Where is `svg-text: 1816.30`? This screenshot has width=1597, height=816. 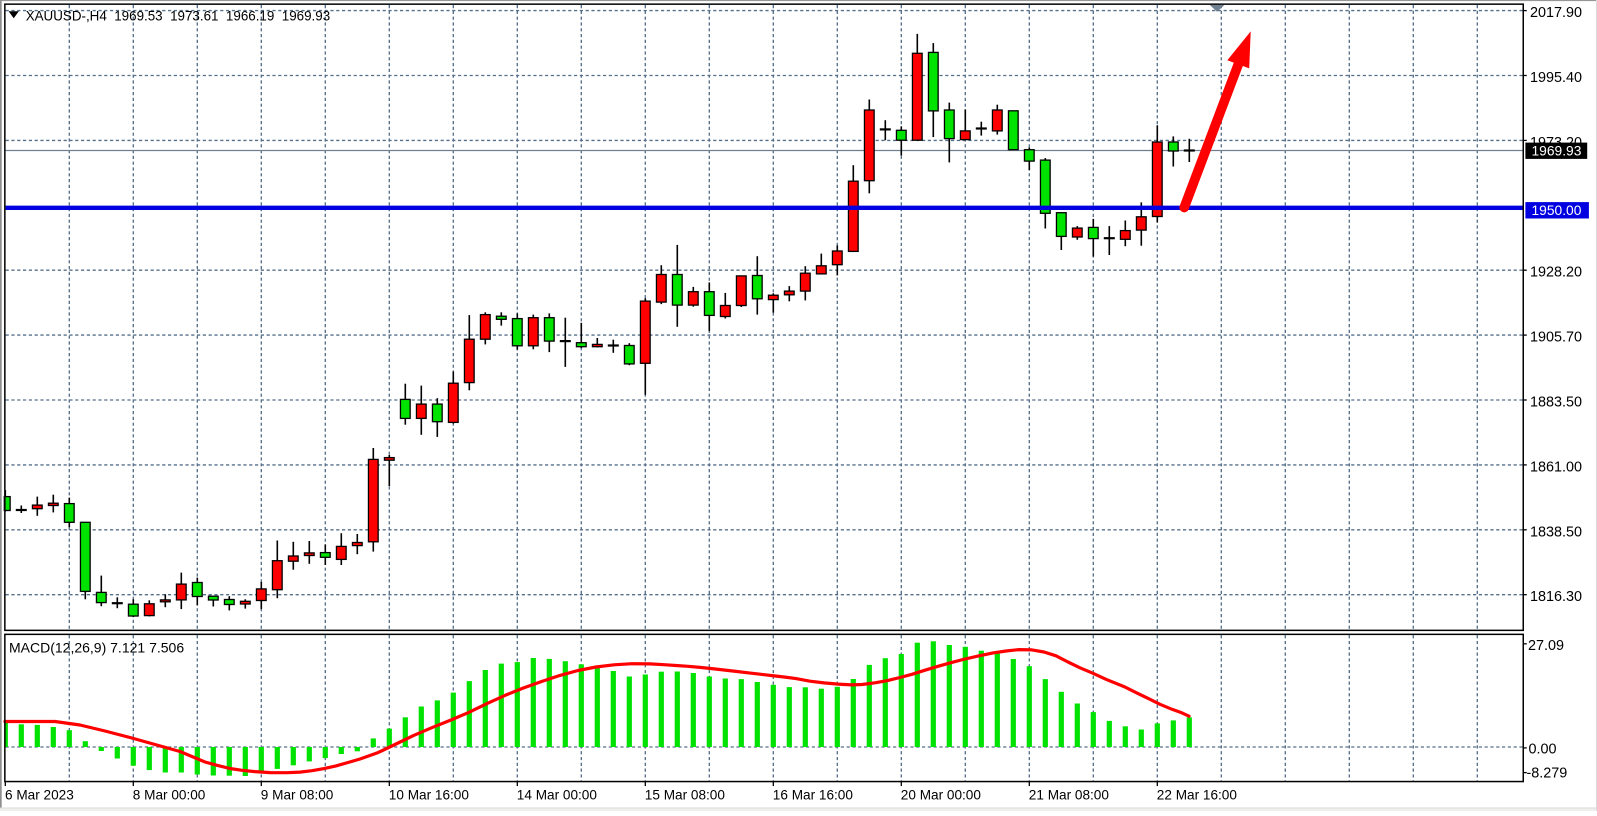 svg-text: 1816.30 is located at coordinates (1556, 597).